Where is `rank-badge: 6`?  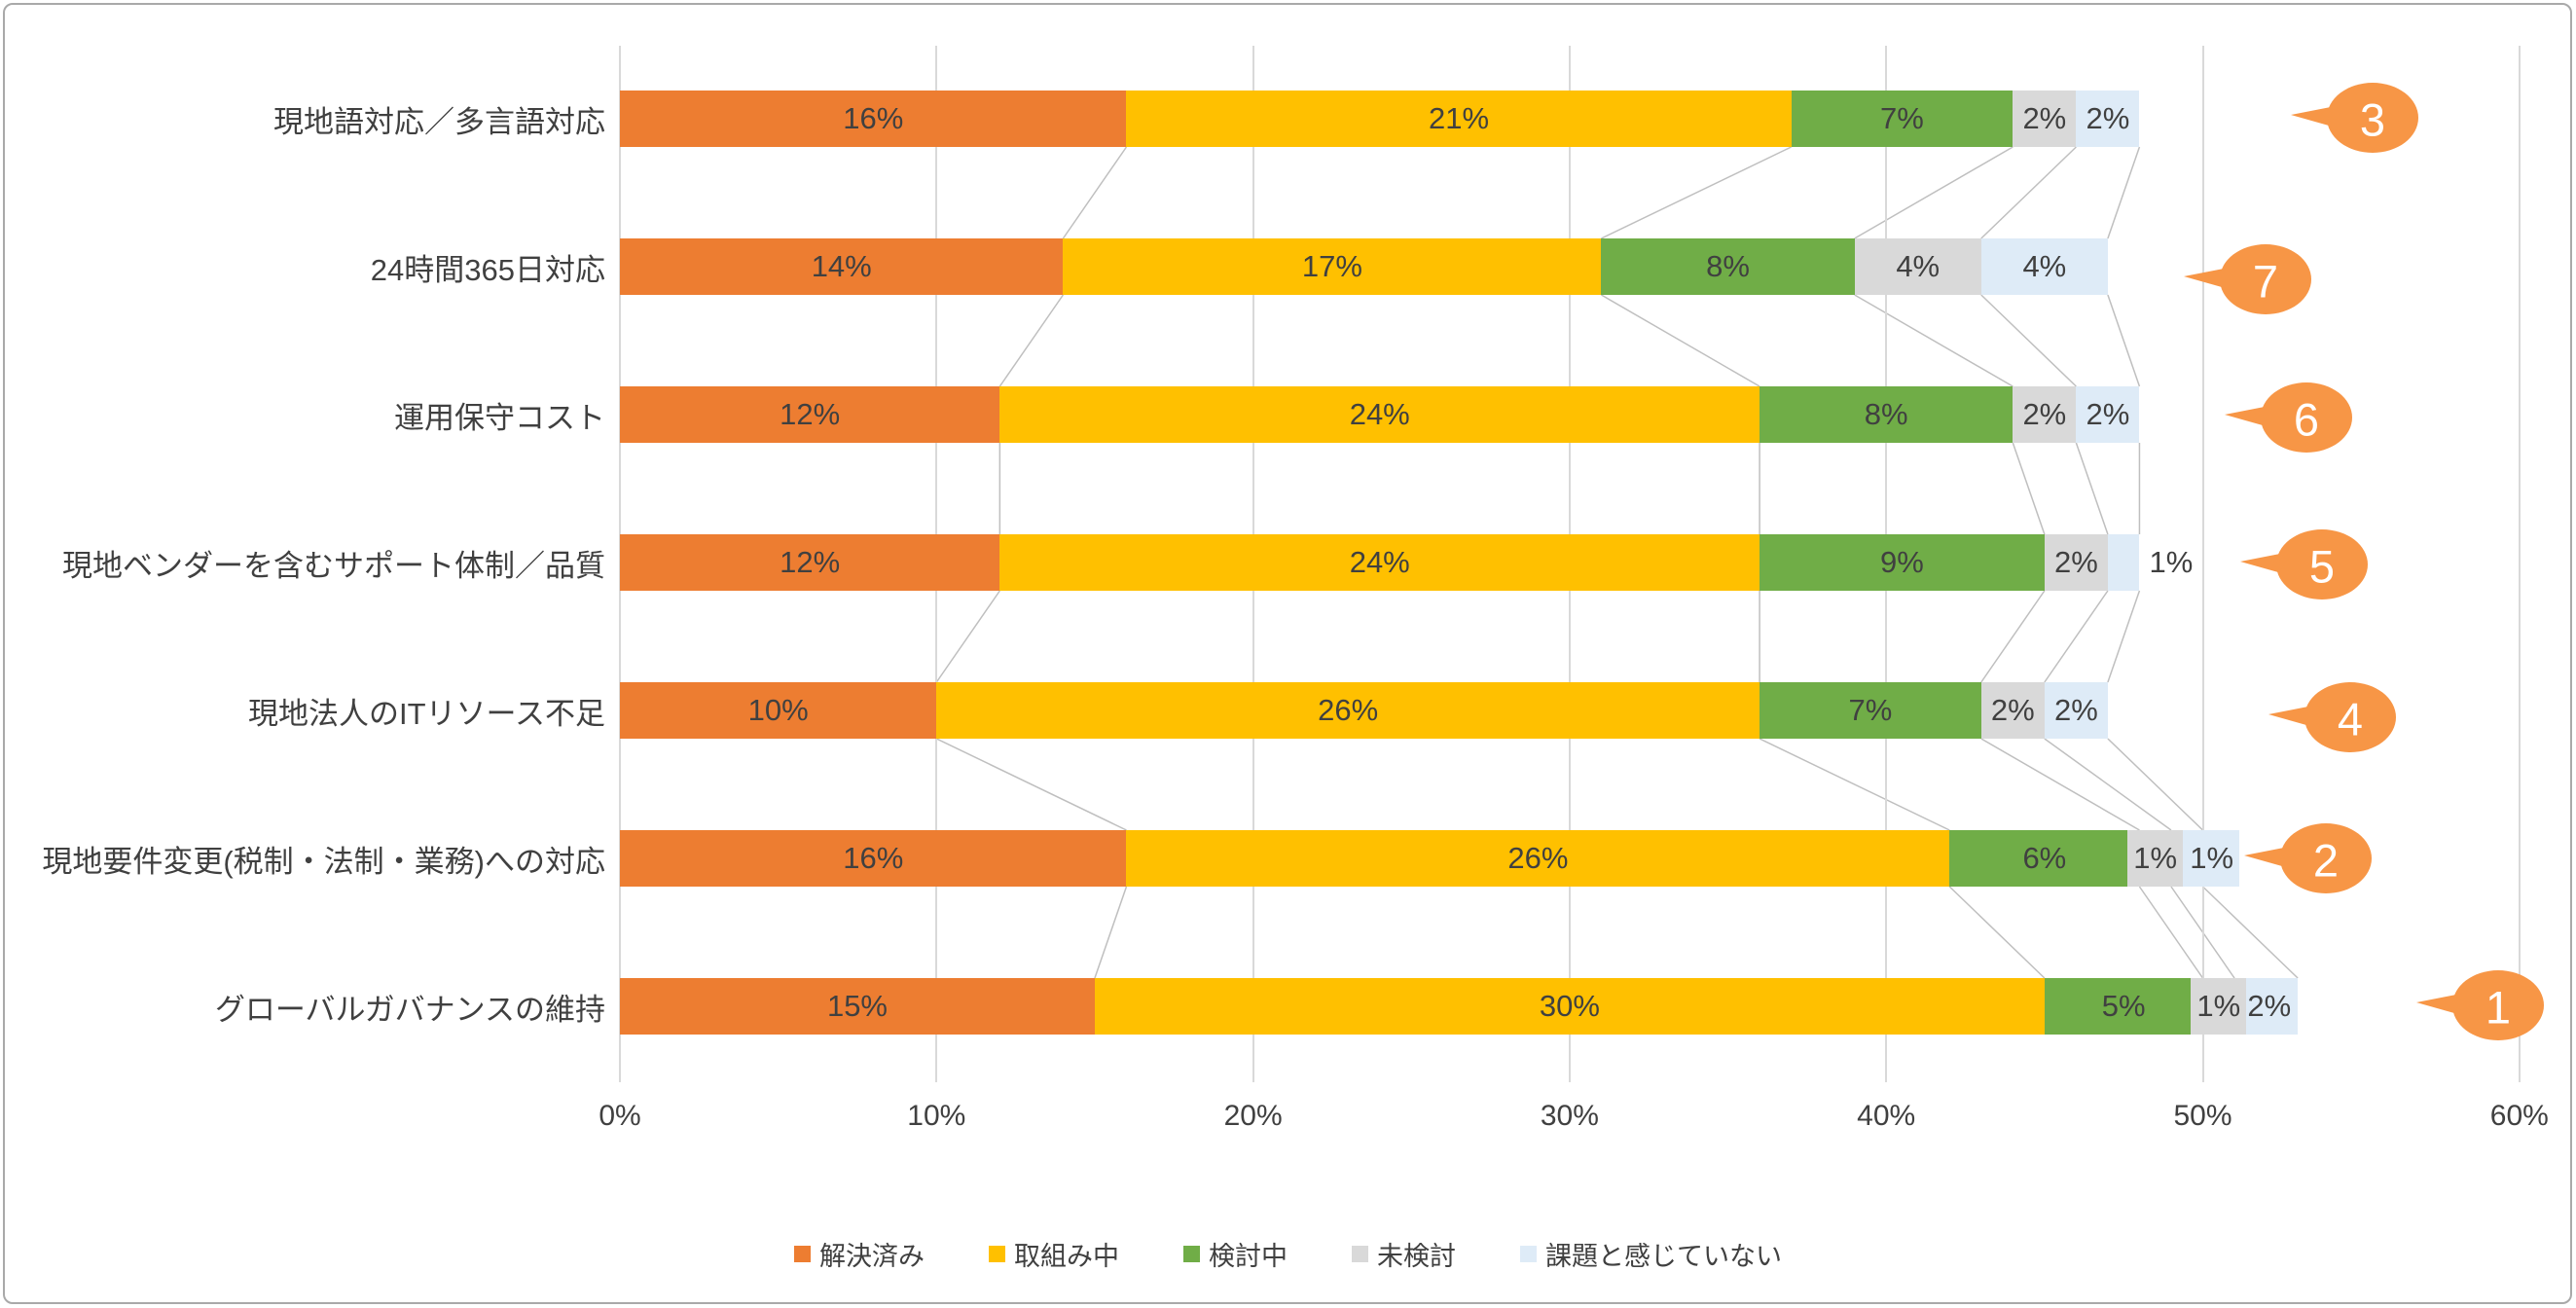 rank-badge: 6 is located at coordinates (2289, 420).